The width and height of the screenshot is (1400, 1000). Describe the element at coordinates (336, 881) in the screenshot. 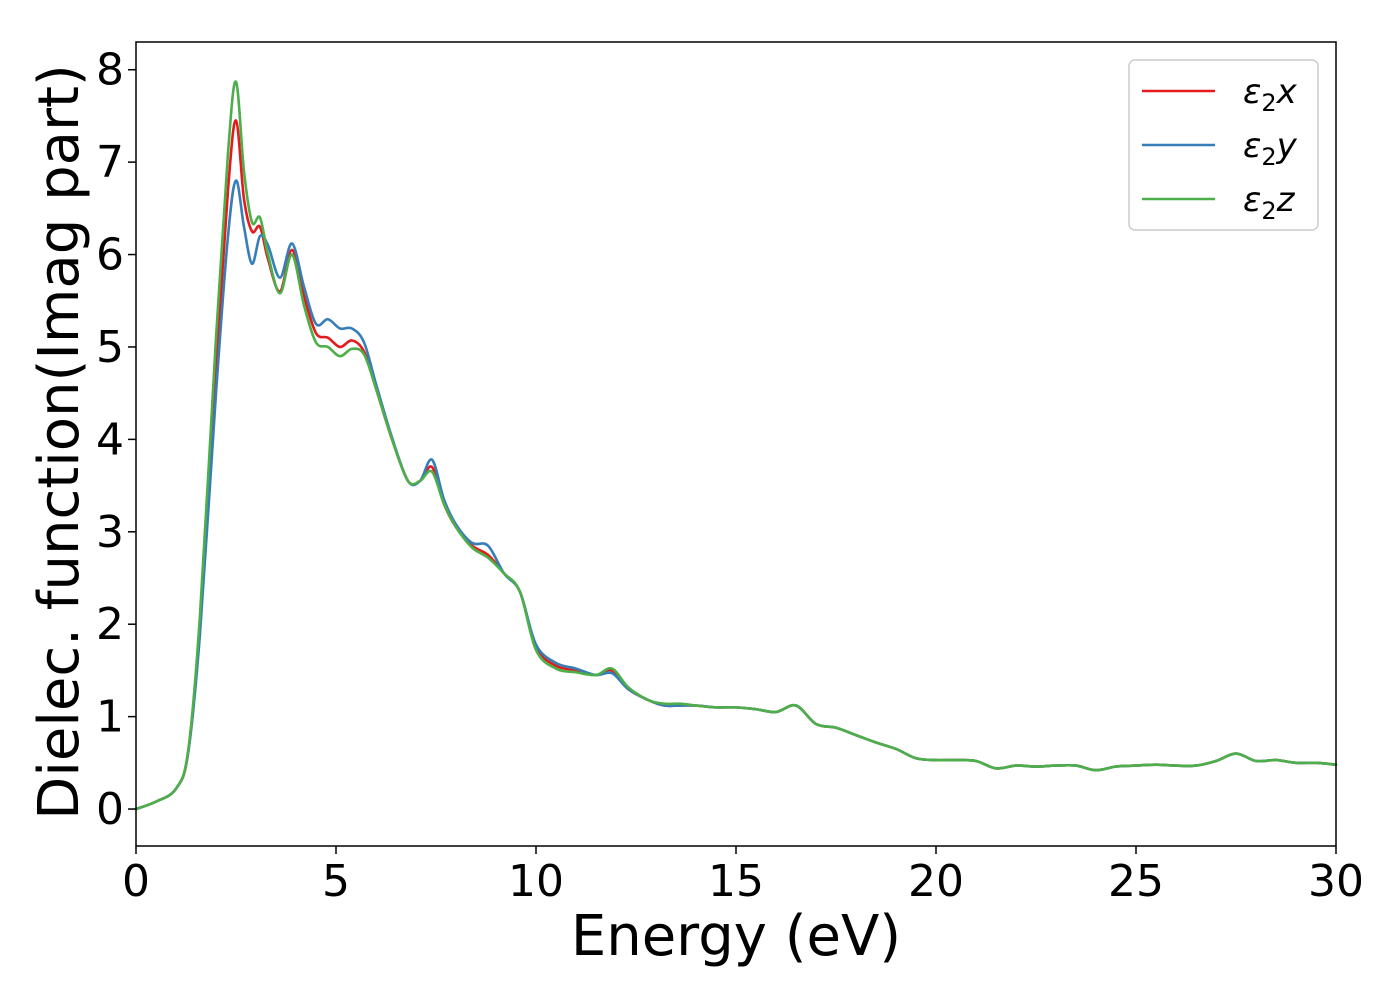

I see `x-tick-label: 5` at that location.